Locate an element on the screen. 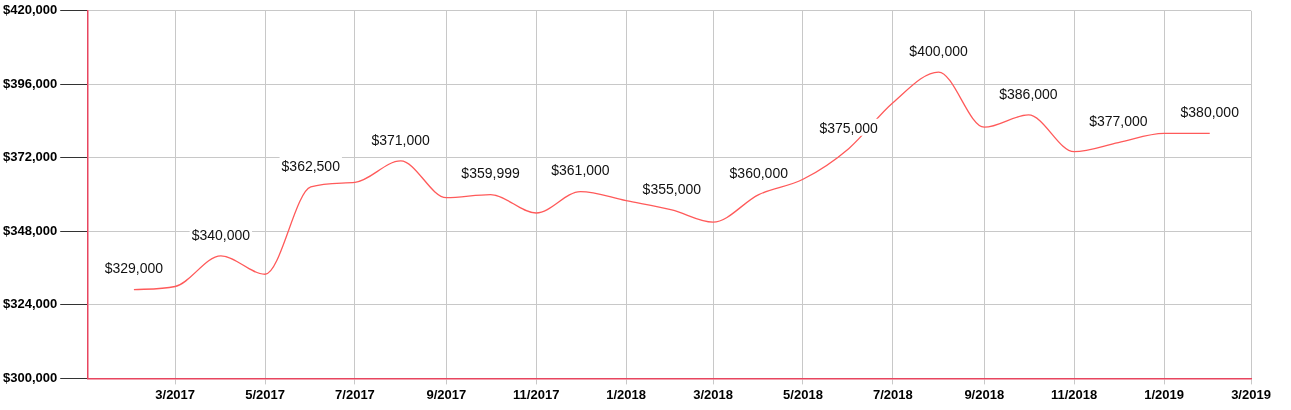 This screenshot has width=1291, height=410. x-tick-label: 9/2017 is located at coordinates (446, 394).